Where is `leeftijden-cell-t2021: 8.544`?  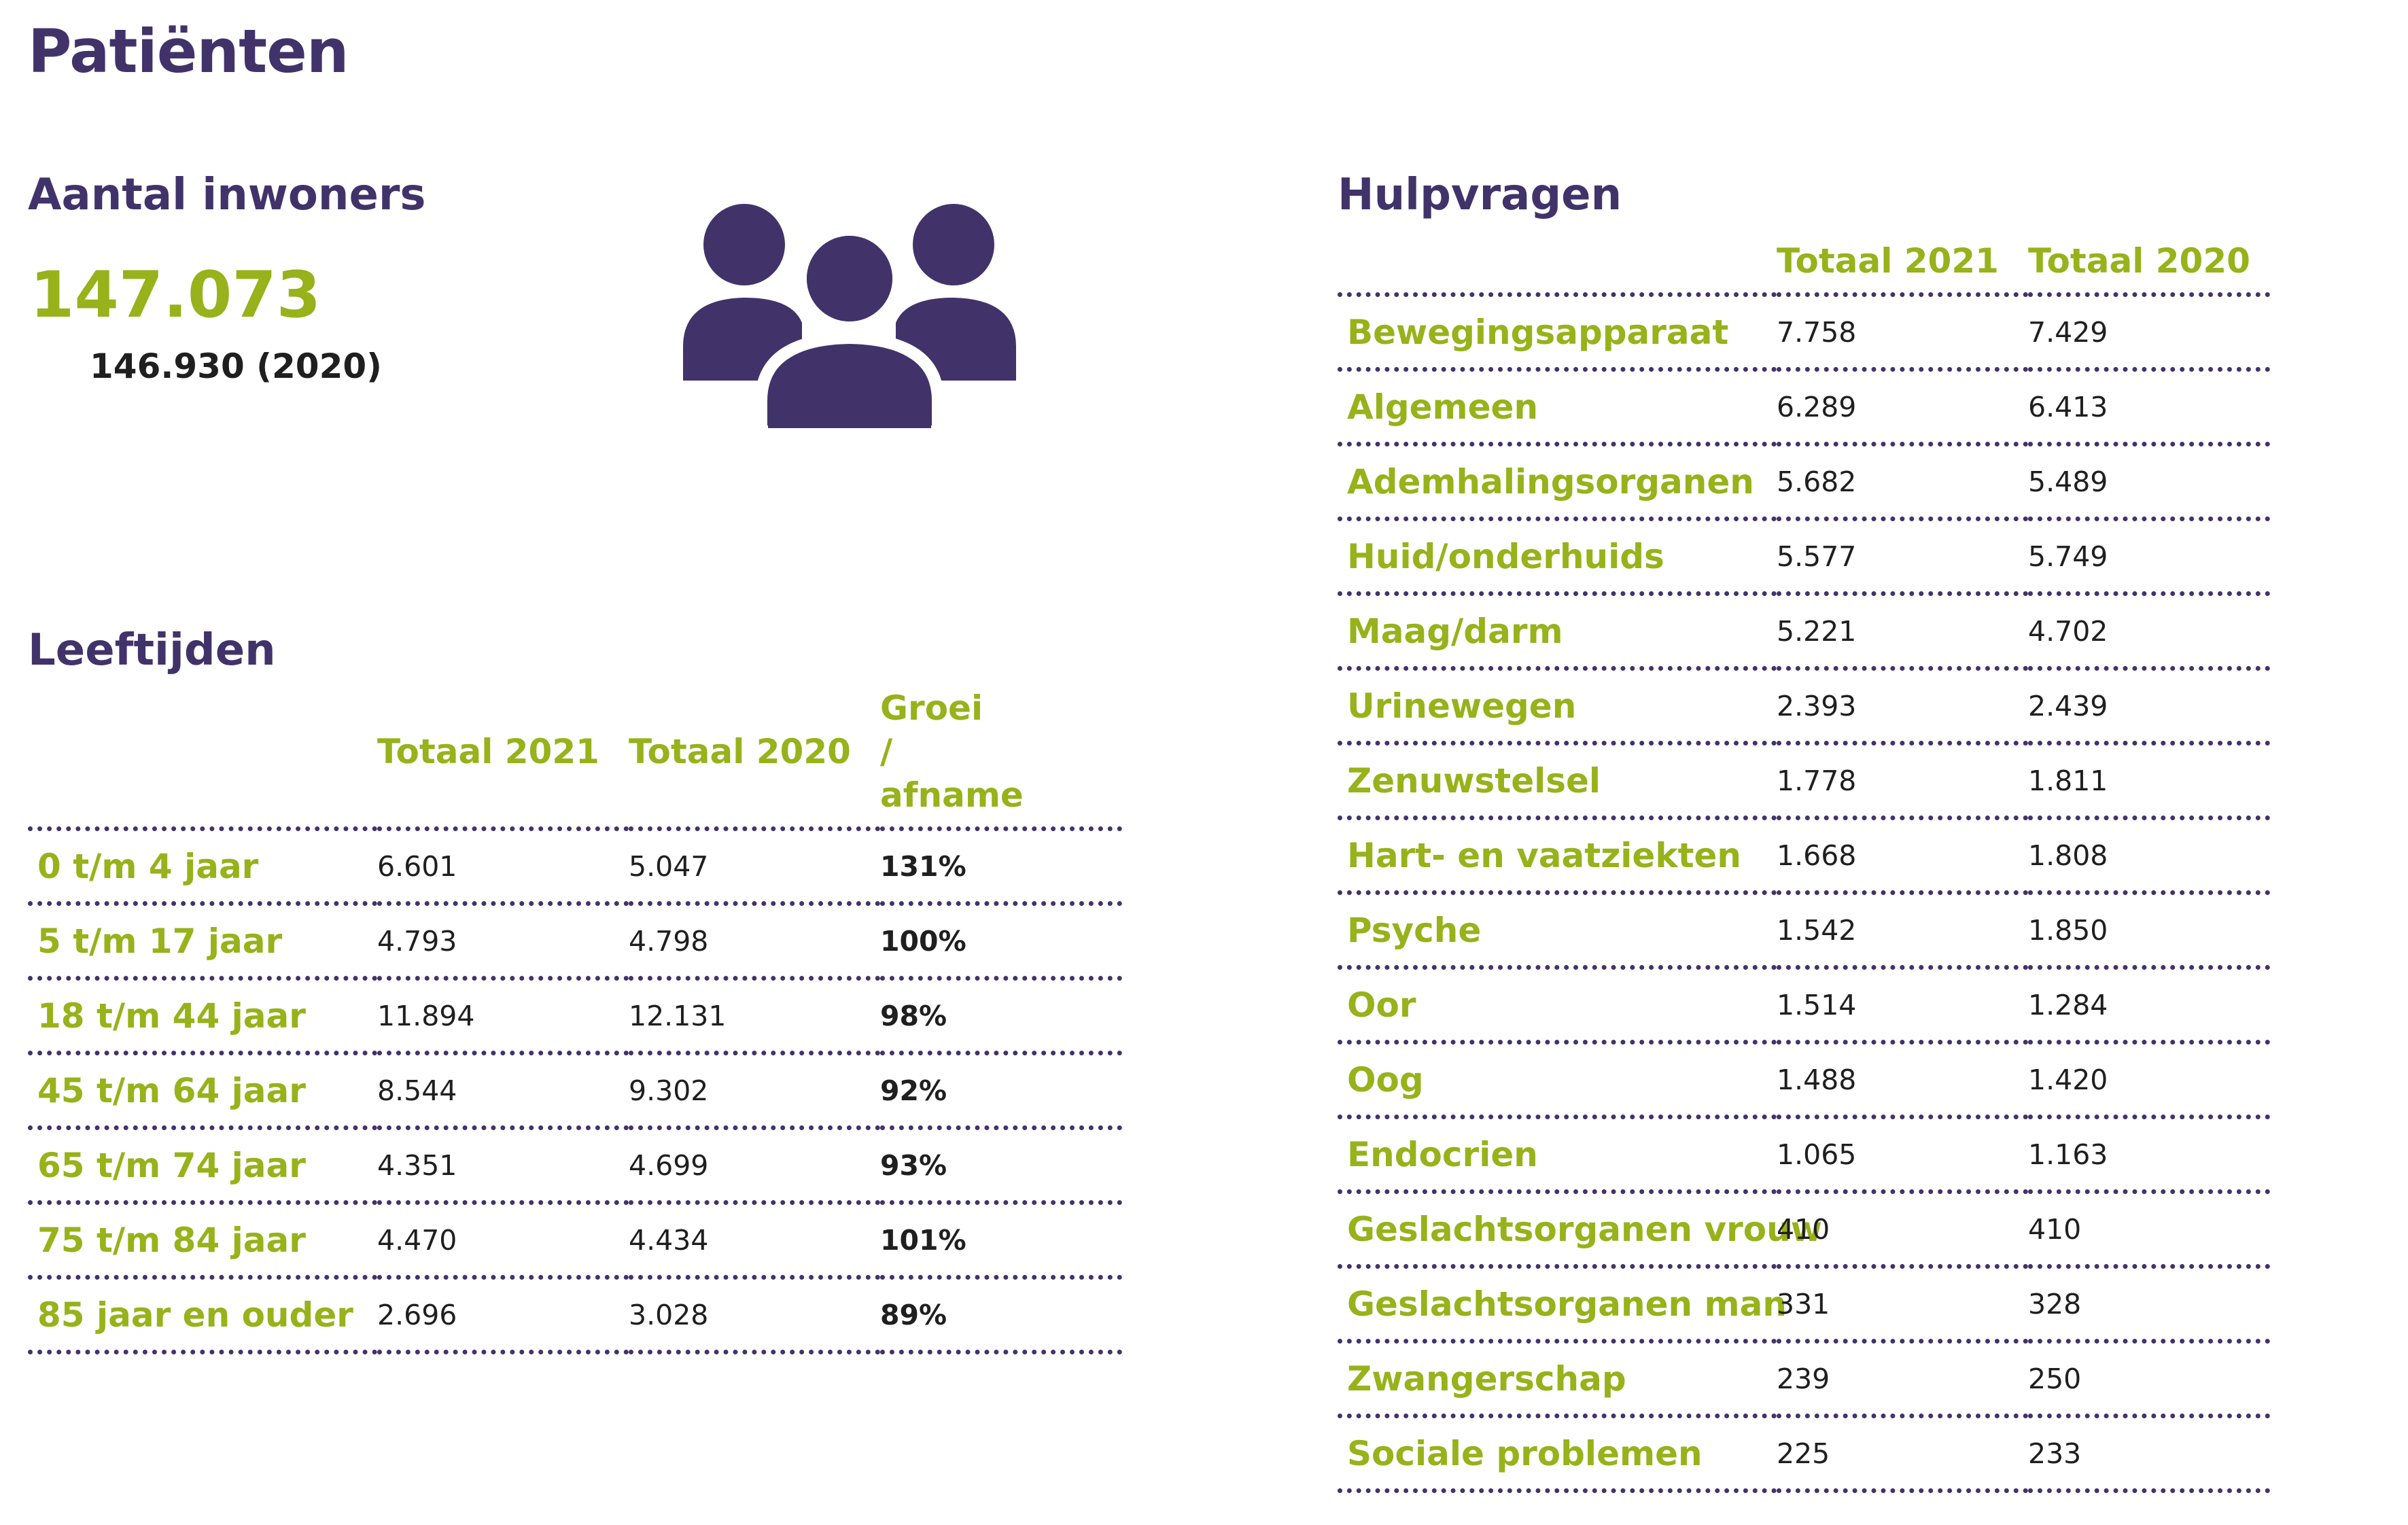 leeftijden-cell-t2021: 8.544 is located at coordinates (503, 1091).